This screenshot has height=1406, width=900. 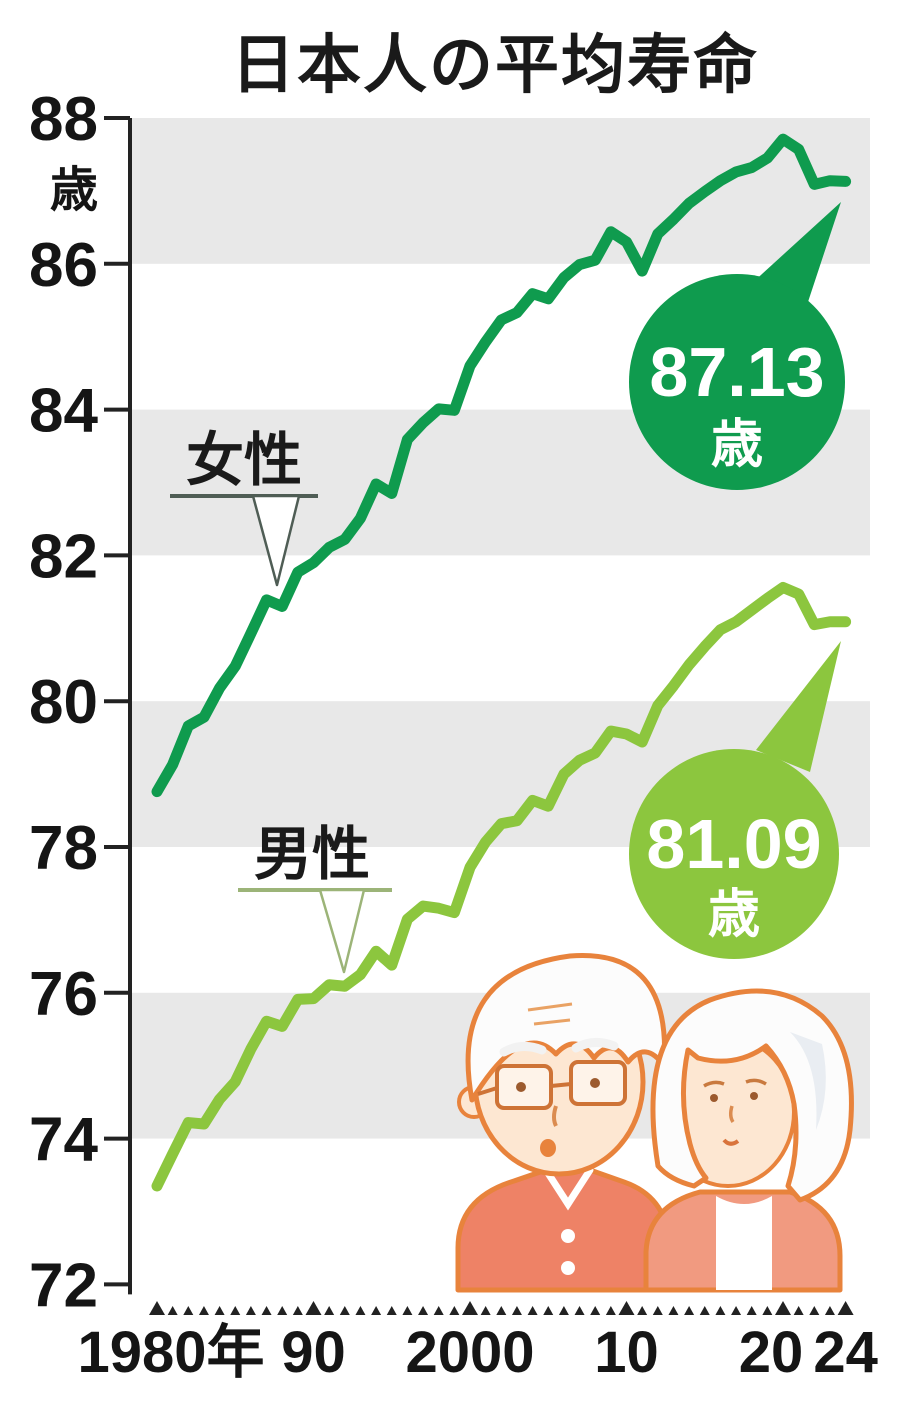 I want to click on female-callout-unit: 歳, so click(x=737, y=445).